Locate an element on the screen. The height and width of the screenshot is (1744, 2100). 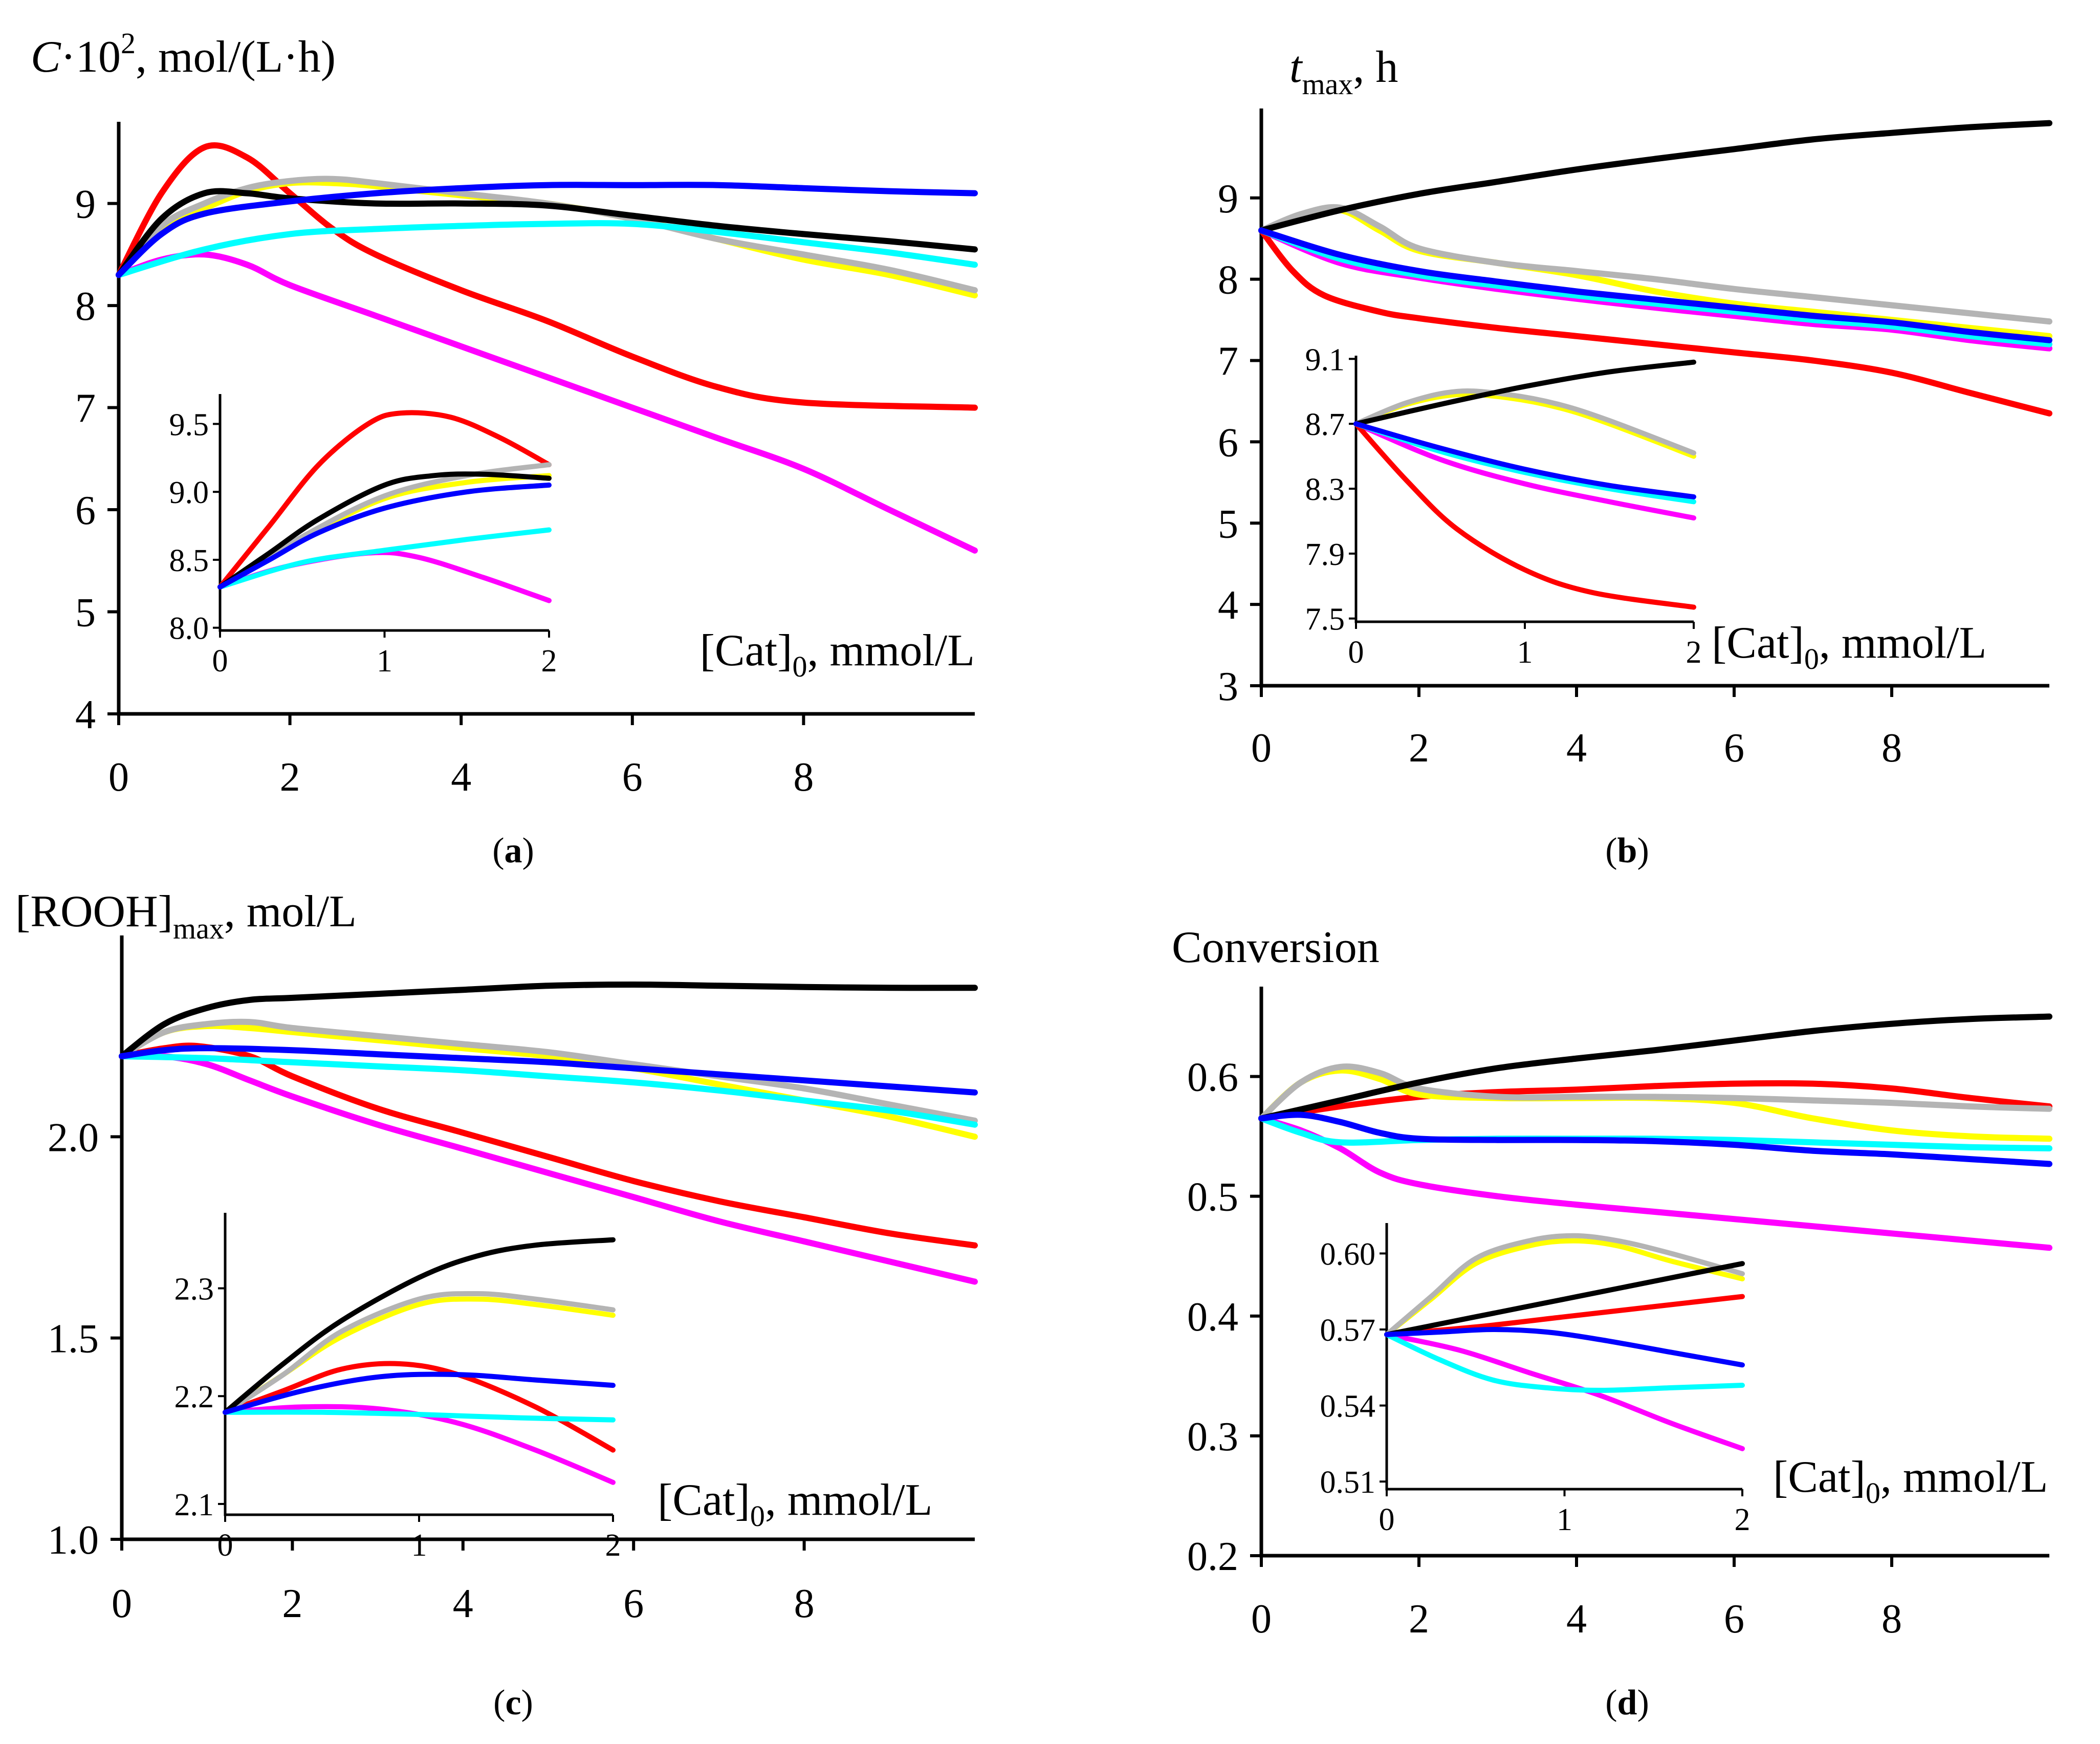
inset-chart-b: 0 1 2 7.5 7.9 8.3 8.7 9.1 is located at coordinates (1503, 506).